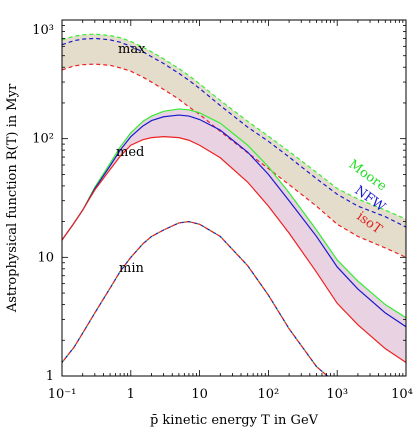 Image resolution: width=417 pixels, height=433 pixels. Describe the element at coordinates (130, 152) in the screenshot. I see `case-label-med: med` at that location.